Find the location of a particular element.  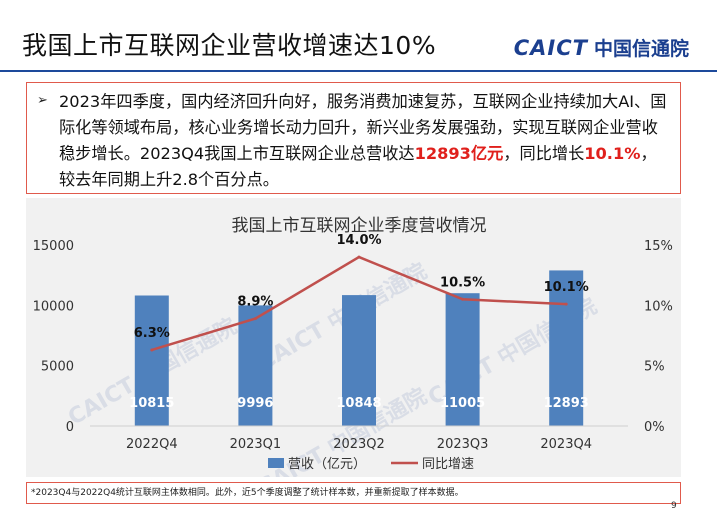

page-number: 9 is located at coordinates (674, 506).